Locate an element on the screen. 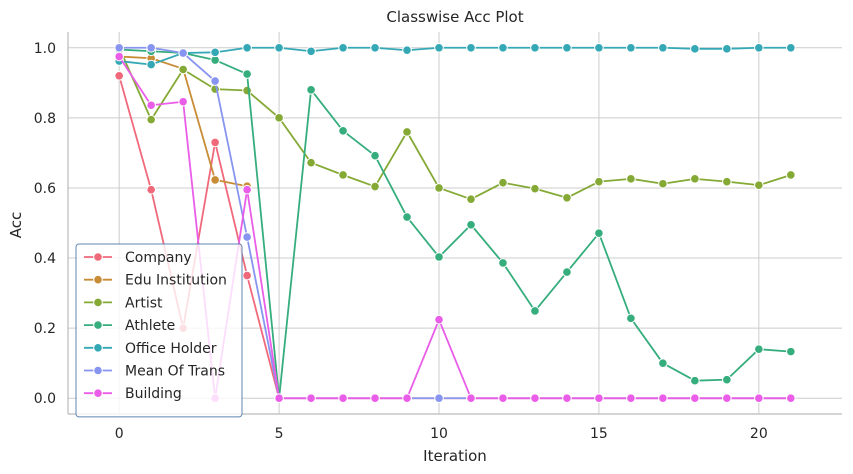 This screenshot has width=853, height=474. y-tick-label: 1.0 is located at coordinates (45, 49).